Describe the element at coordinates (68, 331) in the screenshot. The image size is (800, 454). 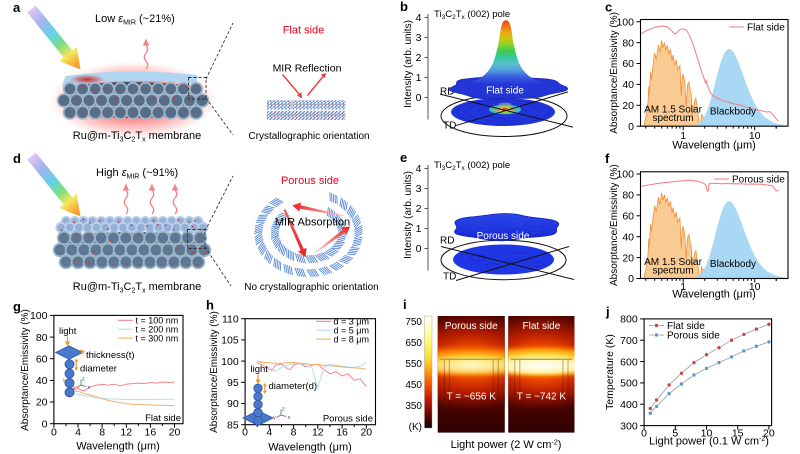
I see `svg-text: light` at that location.